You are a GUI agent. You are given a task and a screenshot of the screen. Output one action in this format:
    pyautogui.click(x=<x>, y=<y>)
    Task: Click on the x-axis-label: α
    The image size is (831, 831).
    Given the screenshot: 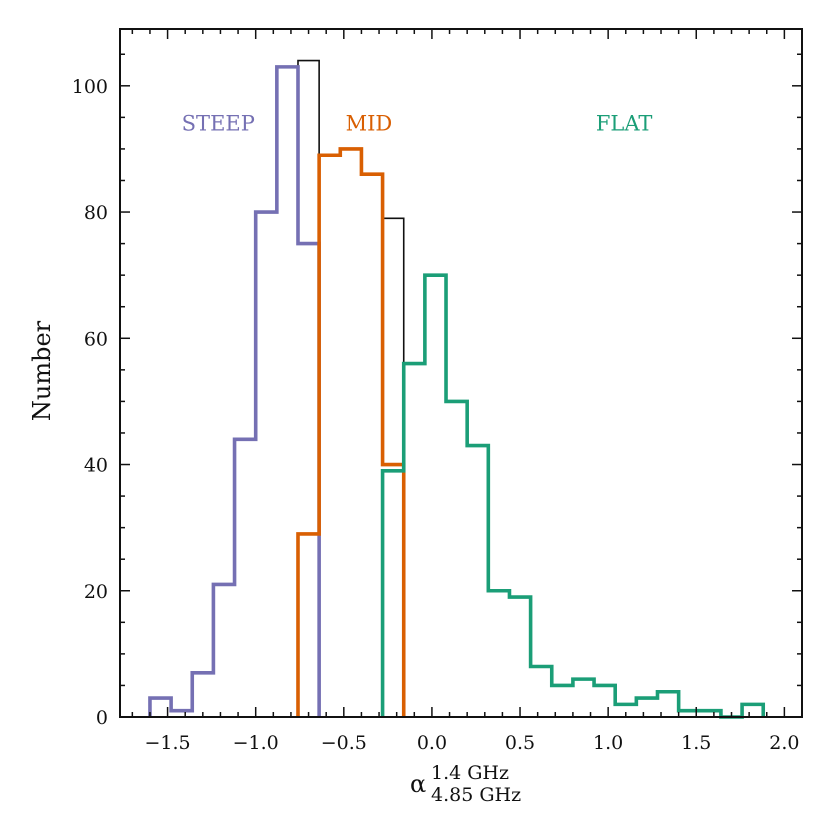 What is the action you would take?
    pyautogui.click(x=418, y=784)
    